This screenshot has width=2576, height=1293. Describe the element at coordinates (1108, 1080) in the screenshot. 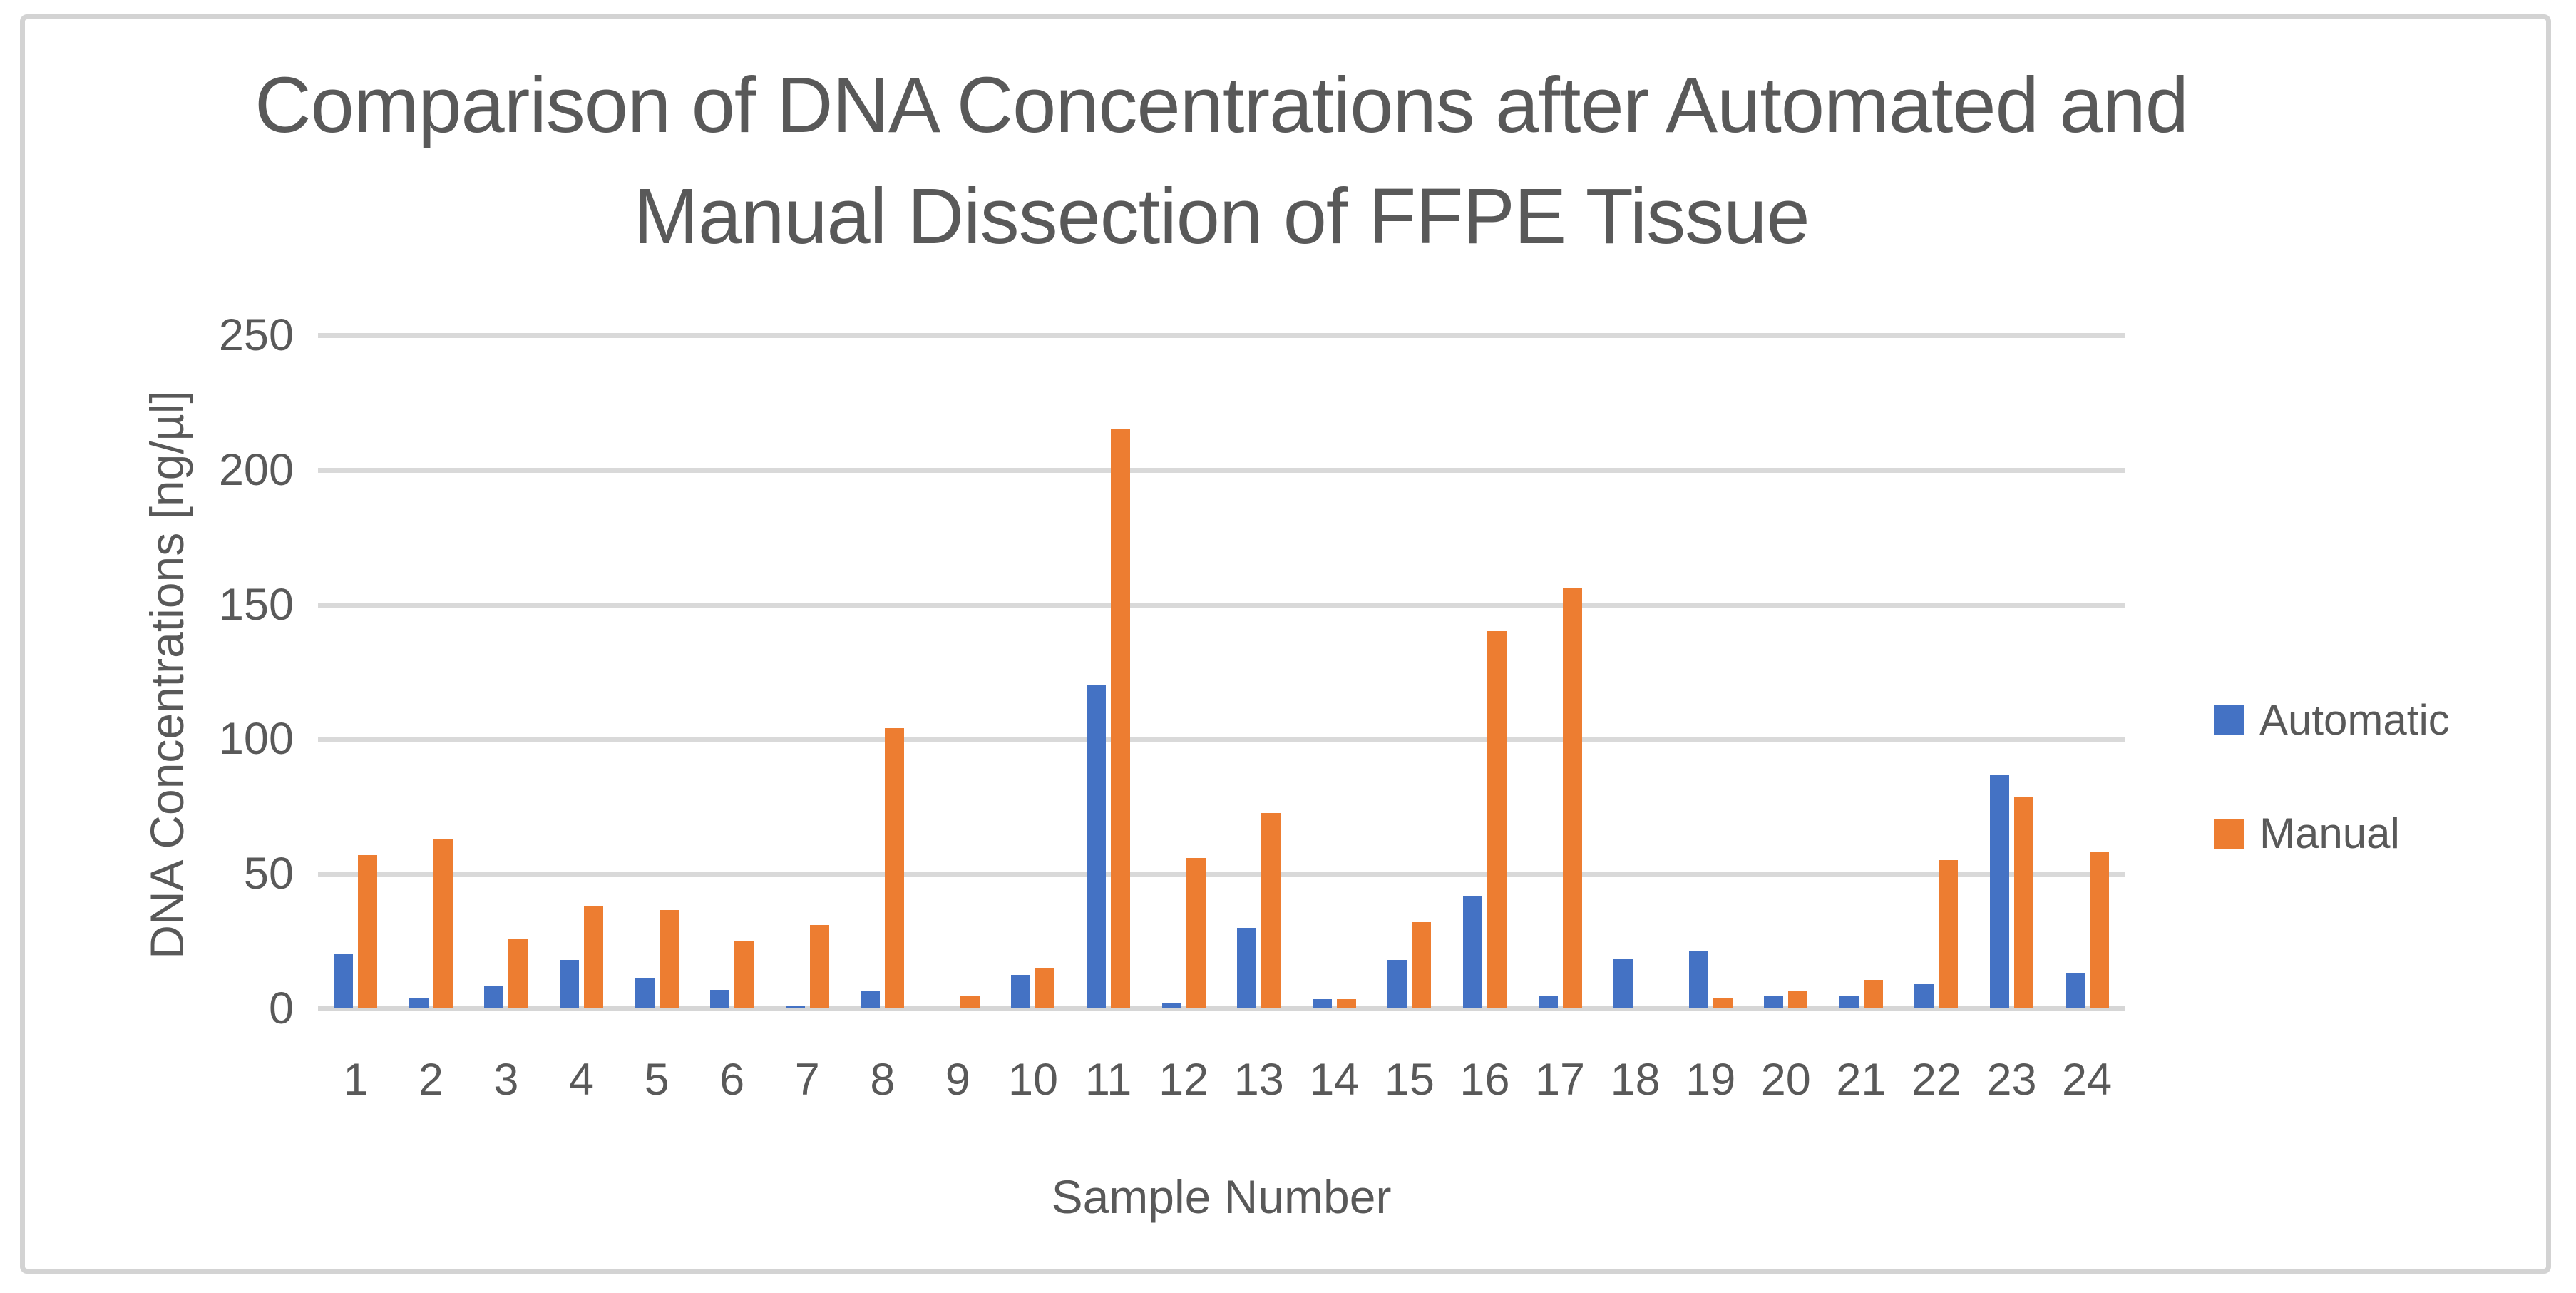

I see `x-tick-label-11: 11` at that location.